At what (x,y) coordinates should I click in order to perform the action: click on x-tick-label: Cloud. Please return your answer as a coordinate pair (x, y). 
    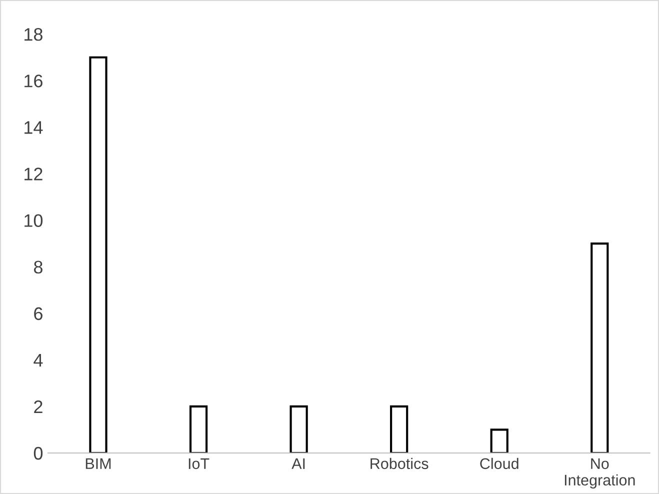
    Looking at the image, I should click on (499, 464).